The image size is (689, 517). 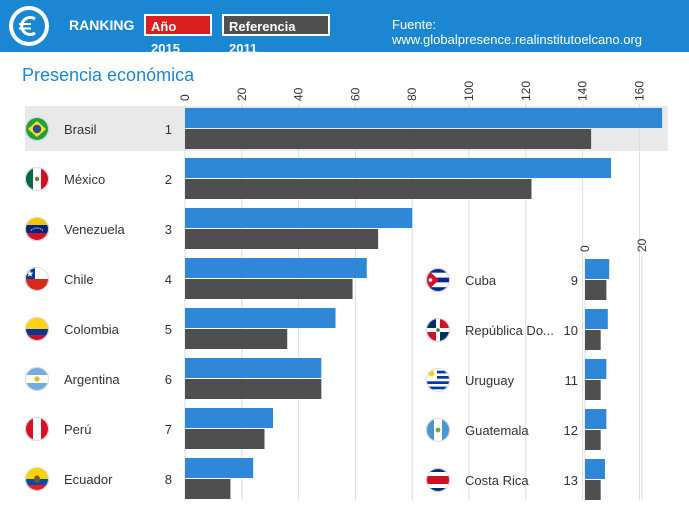 I want to click on country-label: Costa Rica, so click(x=497, y=480).